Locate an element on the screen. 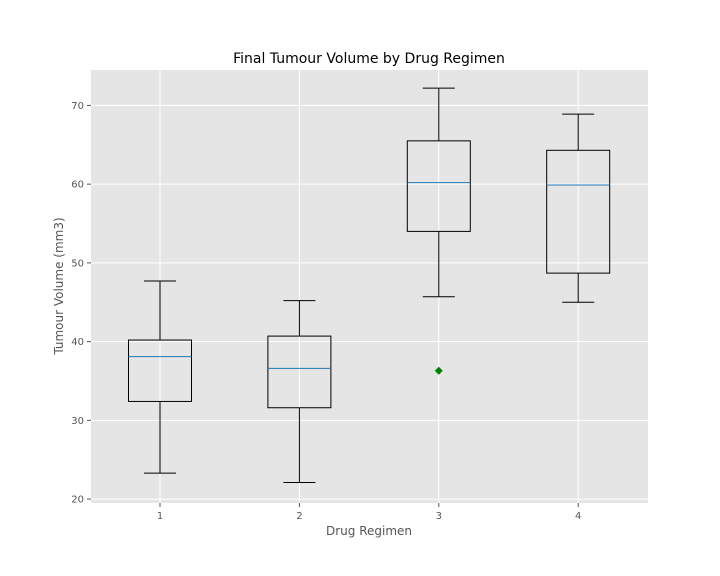 The height and width of the screenshot is (576, 720). y-tick-label: 30 is located at coordinates (77, 421).